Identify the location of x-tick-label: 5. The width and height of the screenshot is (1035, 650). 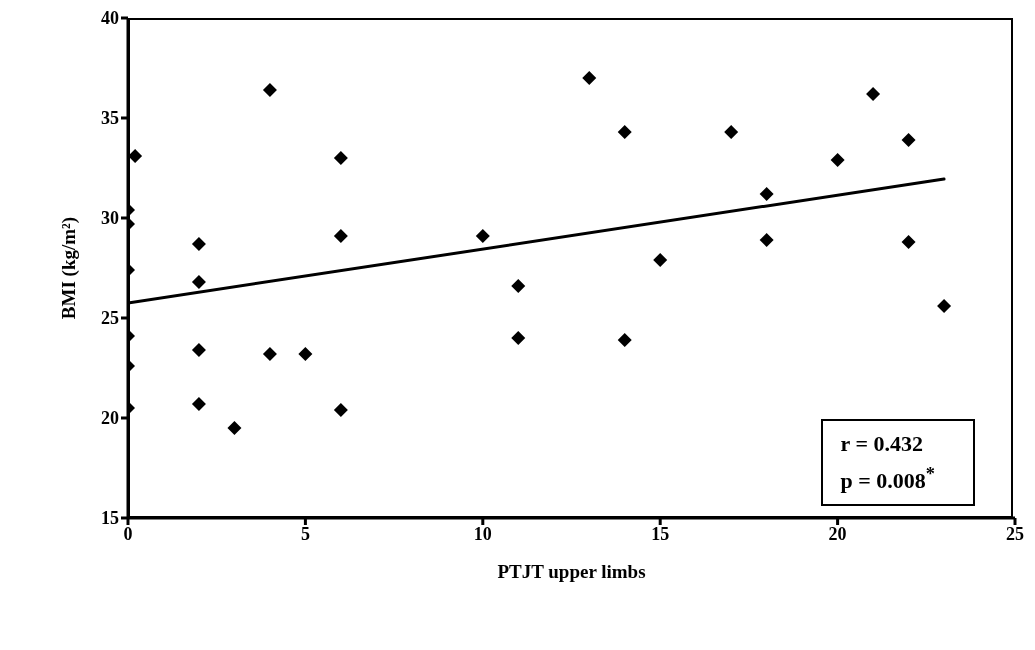
(305, 533).